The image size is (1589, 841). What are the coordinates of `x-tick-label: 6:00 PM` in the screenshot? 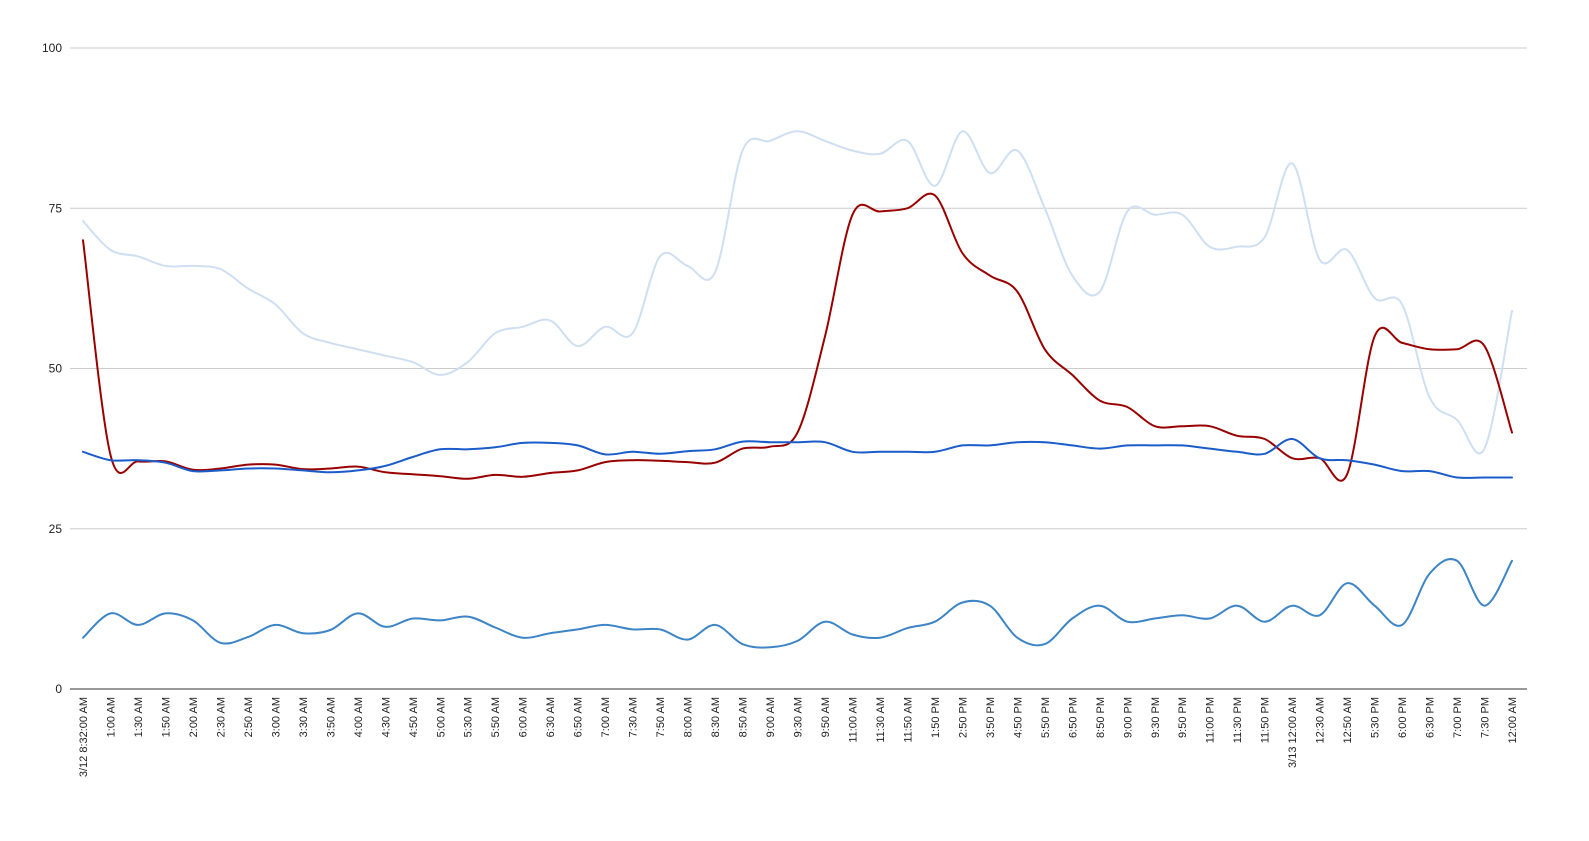 It's located at (1403, 717).